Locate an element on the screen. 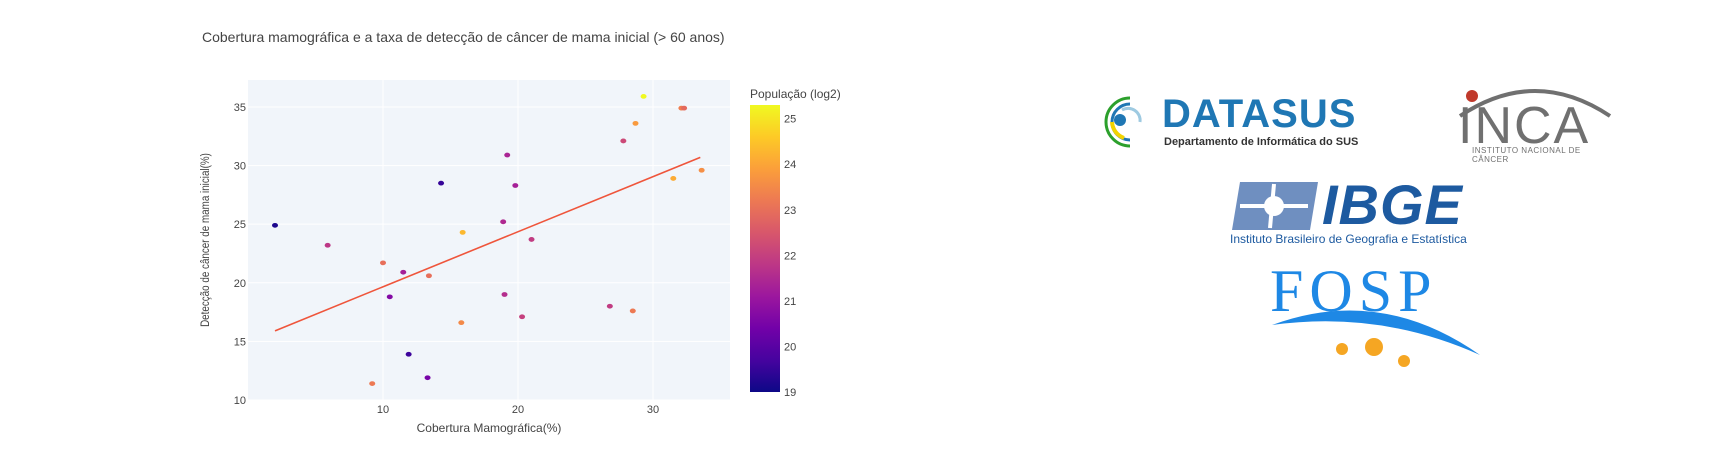 The height and width of the screenshot is (460, 1733). x-tick-label: 20 is located at coordinates (518, 410).